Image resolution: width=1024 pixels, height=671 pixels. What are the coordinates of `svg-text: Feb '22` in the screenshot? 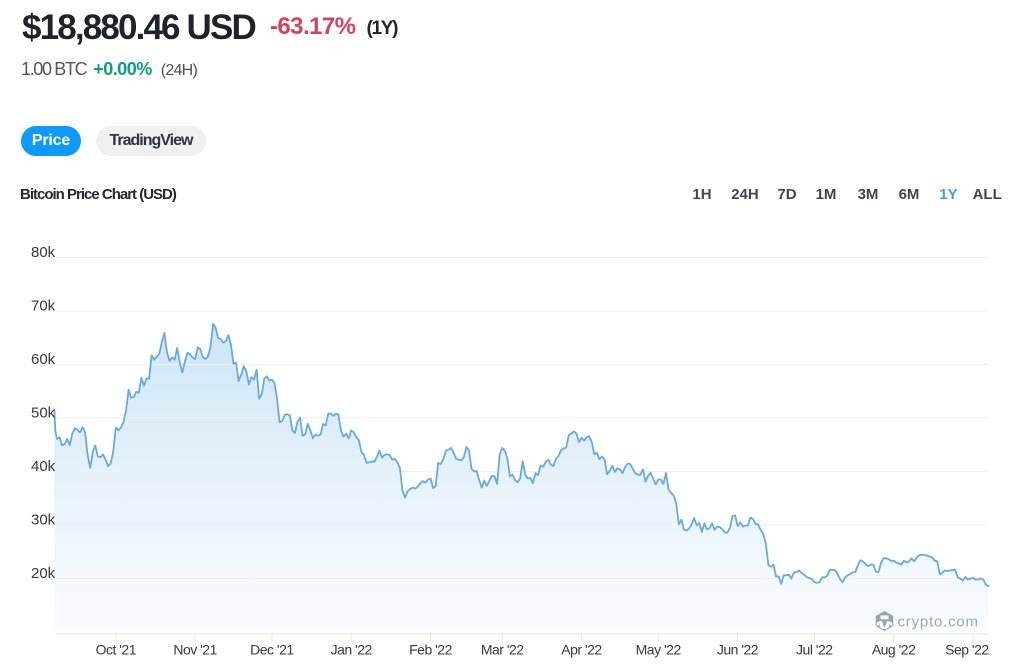 It's located at (430, 650).